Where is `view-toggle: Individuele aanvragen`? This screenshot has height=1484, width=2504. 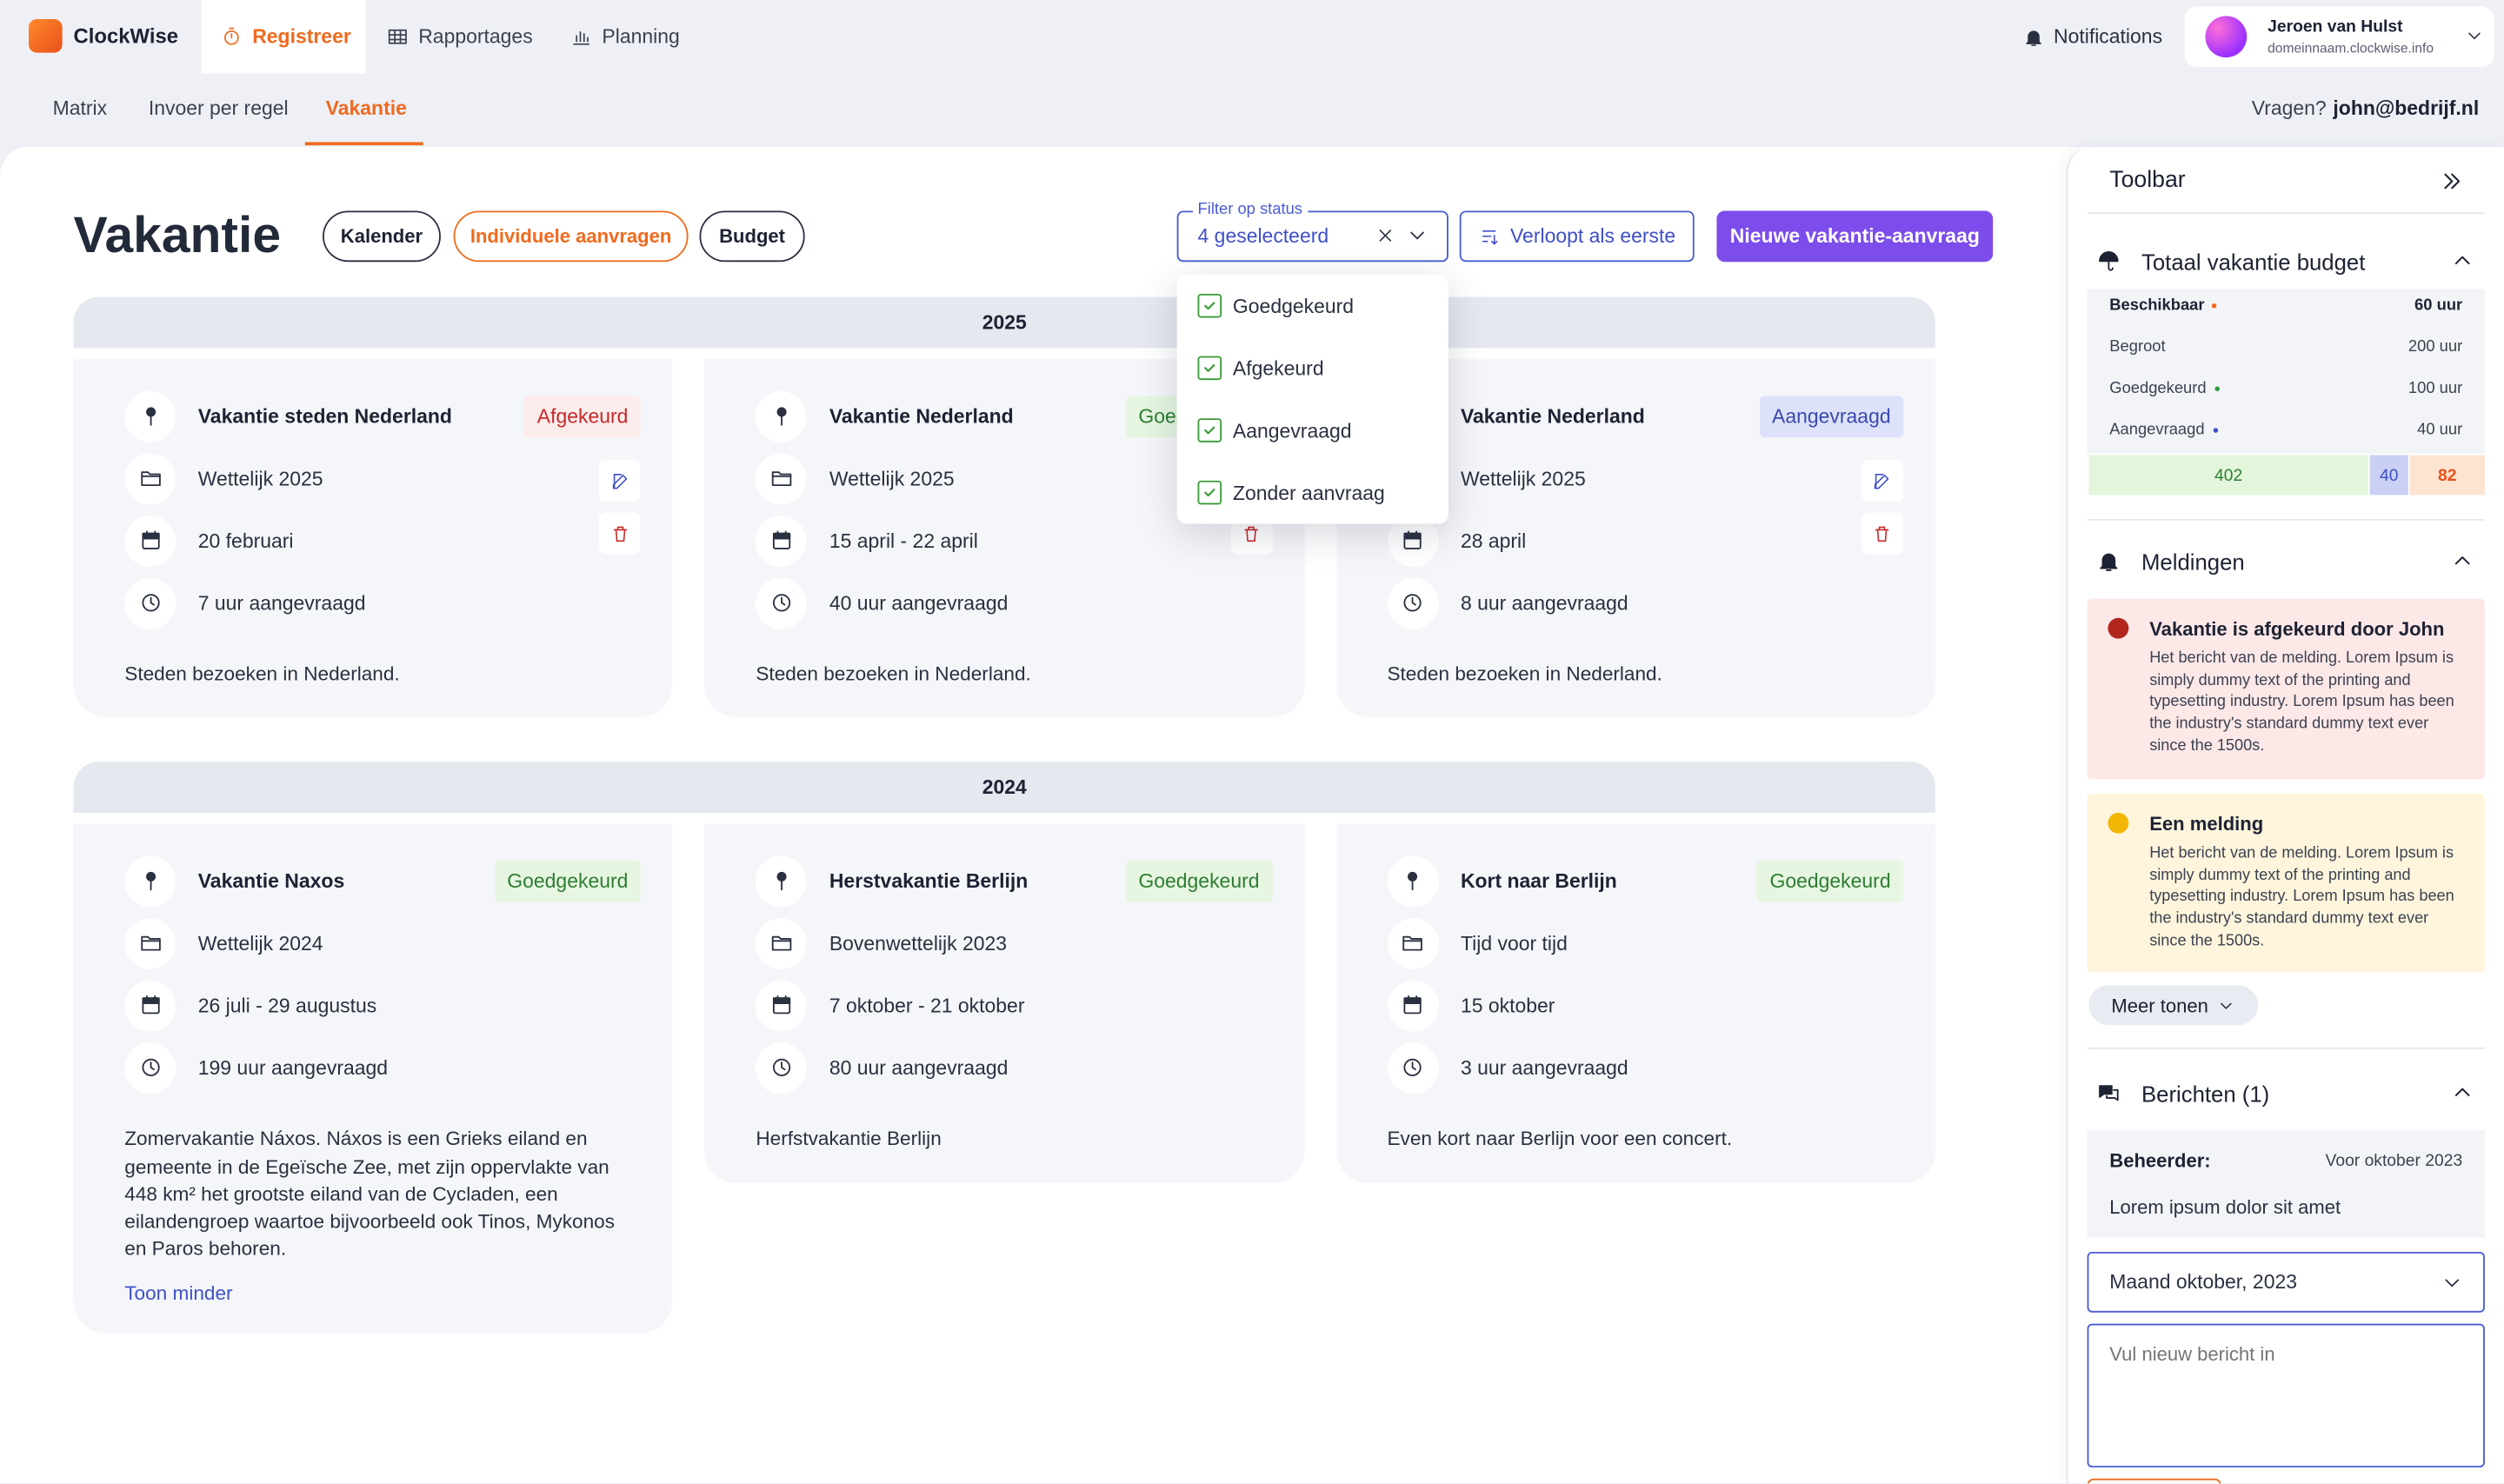
view-toggle: Individuele aanvragen is located at coordinates (571, 236).